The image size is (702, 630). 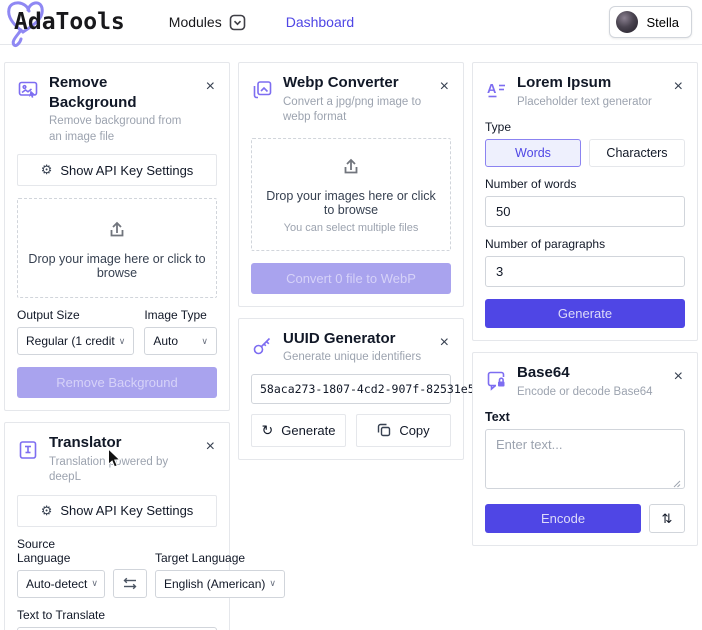 What do you see at coordinates (70, 341) in the screenshot?
I see `output-size-value: Regular (1 credit` at bounding box center [70, 341].